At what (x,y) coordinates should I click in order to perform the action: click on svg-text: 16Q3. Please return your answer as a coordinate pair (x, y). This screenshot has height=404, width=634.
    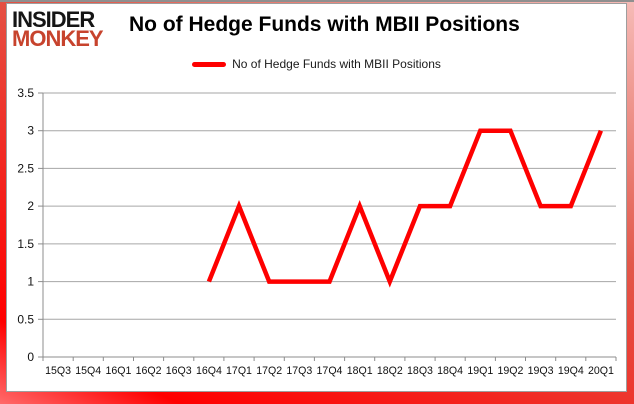
    Looking at the image, I should click on (179, 371).